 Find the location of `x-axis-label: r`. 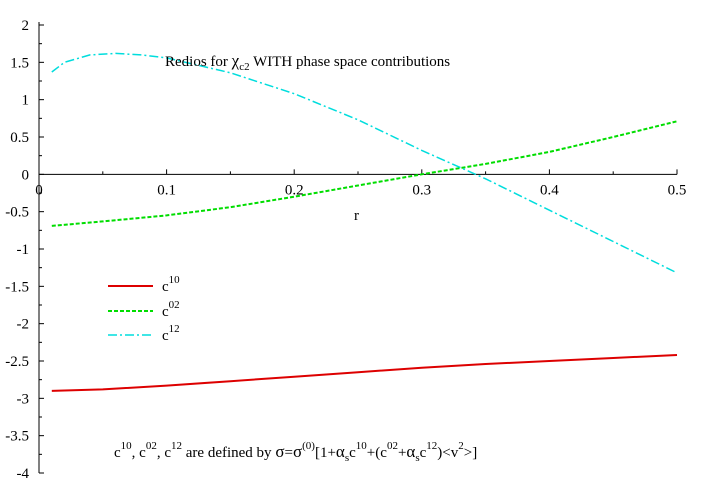

x-axis-label: r is located at coordinates (356, 216).